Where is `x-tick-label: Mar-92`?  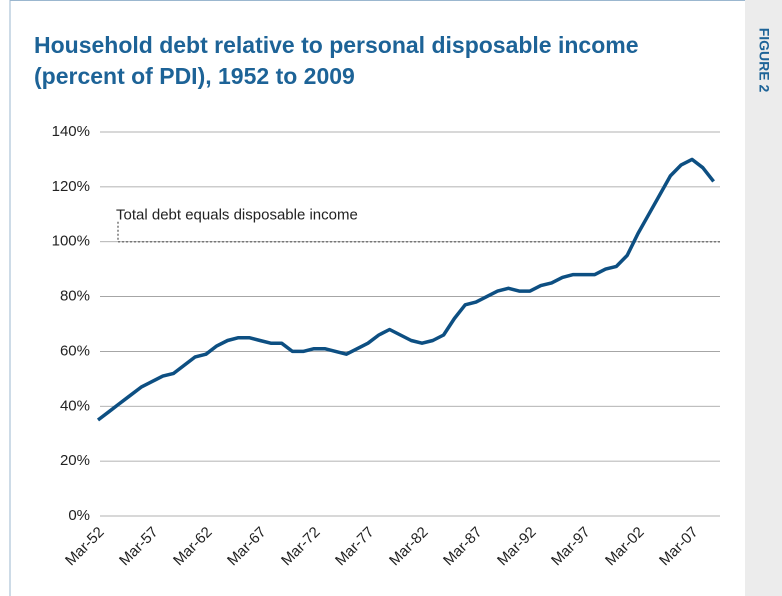
x-tick-label: Mar-92 is located at coordinates (517, 547).